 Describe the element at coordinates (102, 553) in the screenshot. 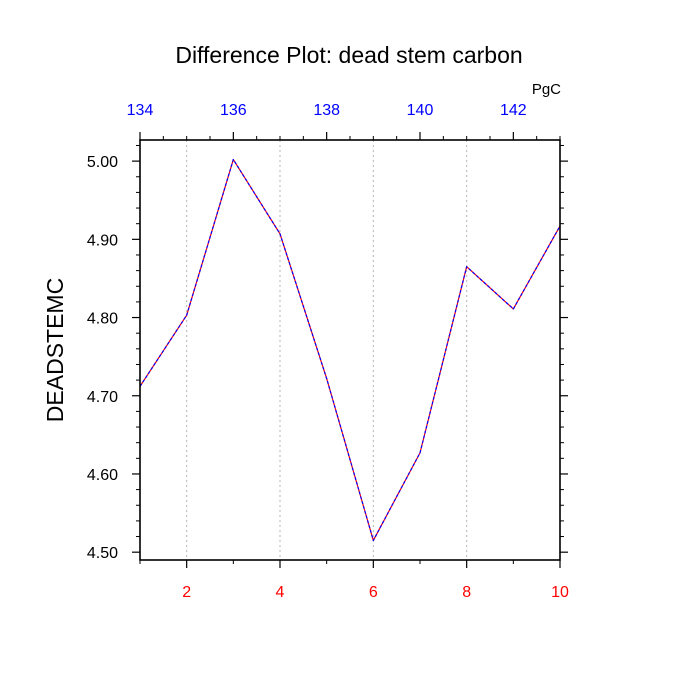

I see `y-tick-label: 4.50` at that location.